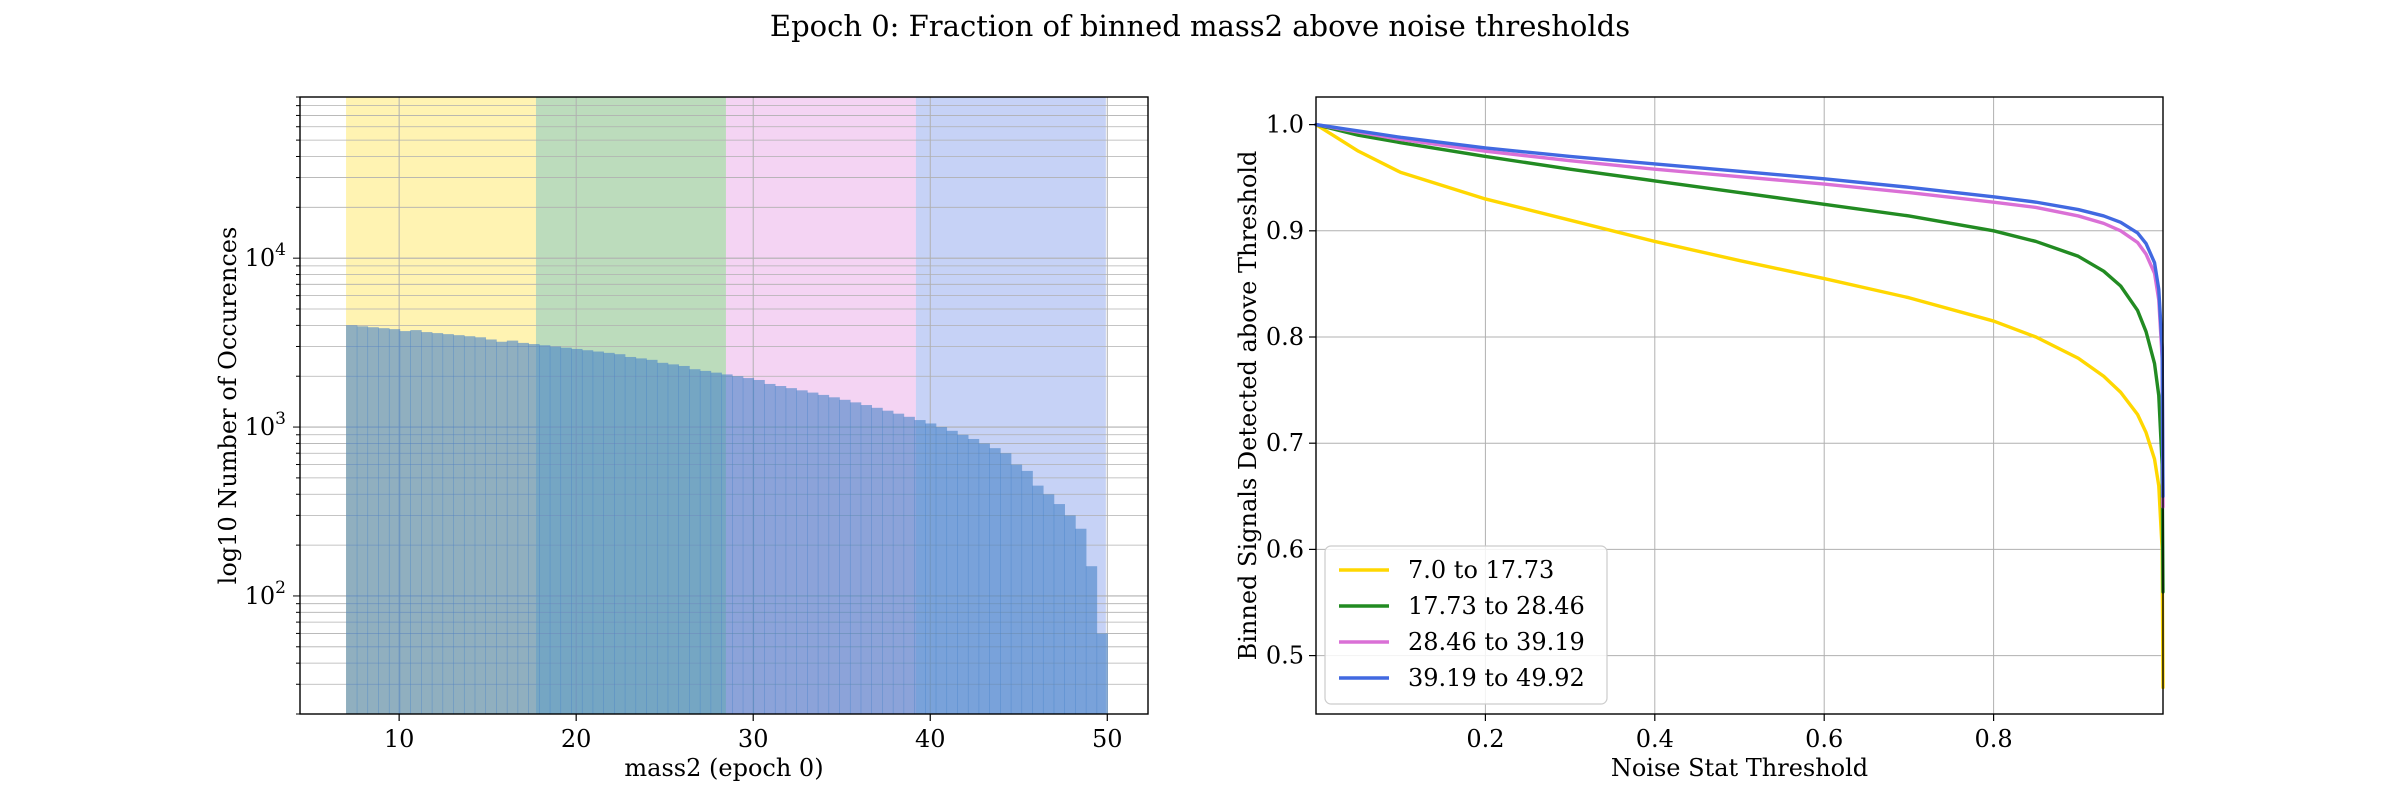 The image size is (2400, 800). Describe the element at coordinates (265, 425) in the screenshot. I see `y-tick-label: 10³` at that location.